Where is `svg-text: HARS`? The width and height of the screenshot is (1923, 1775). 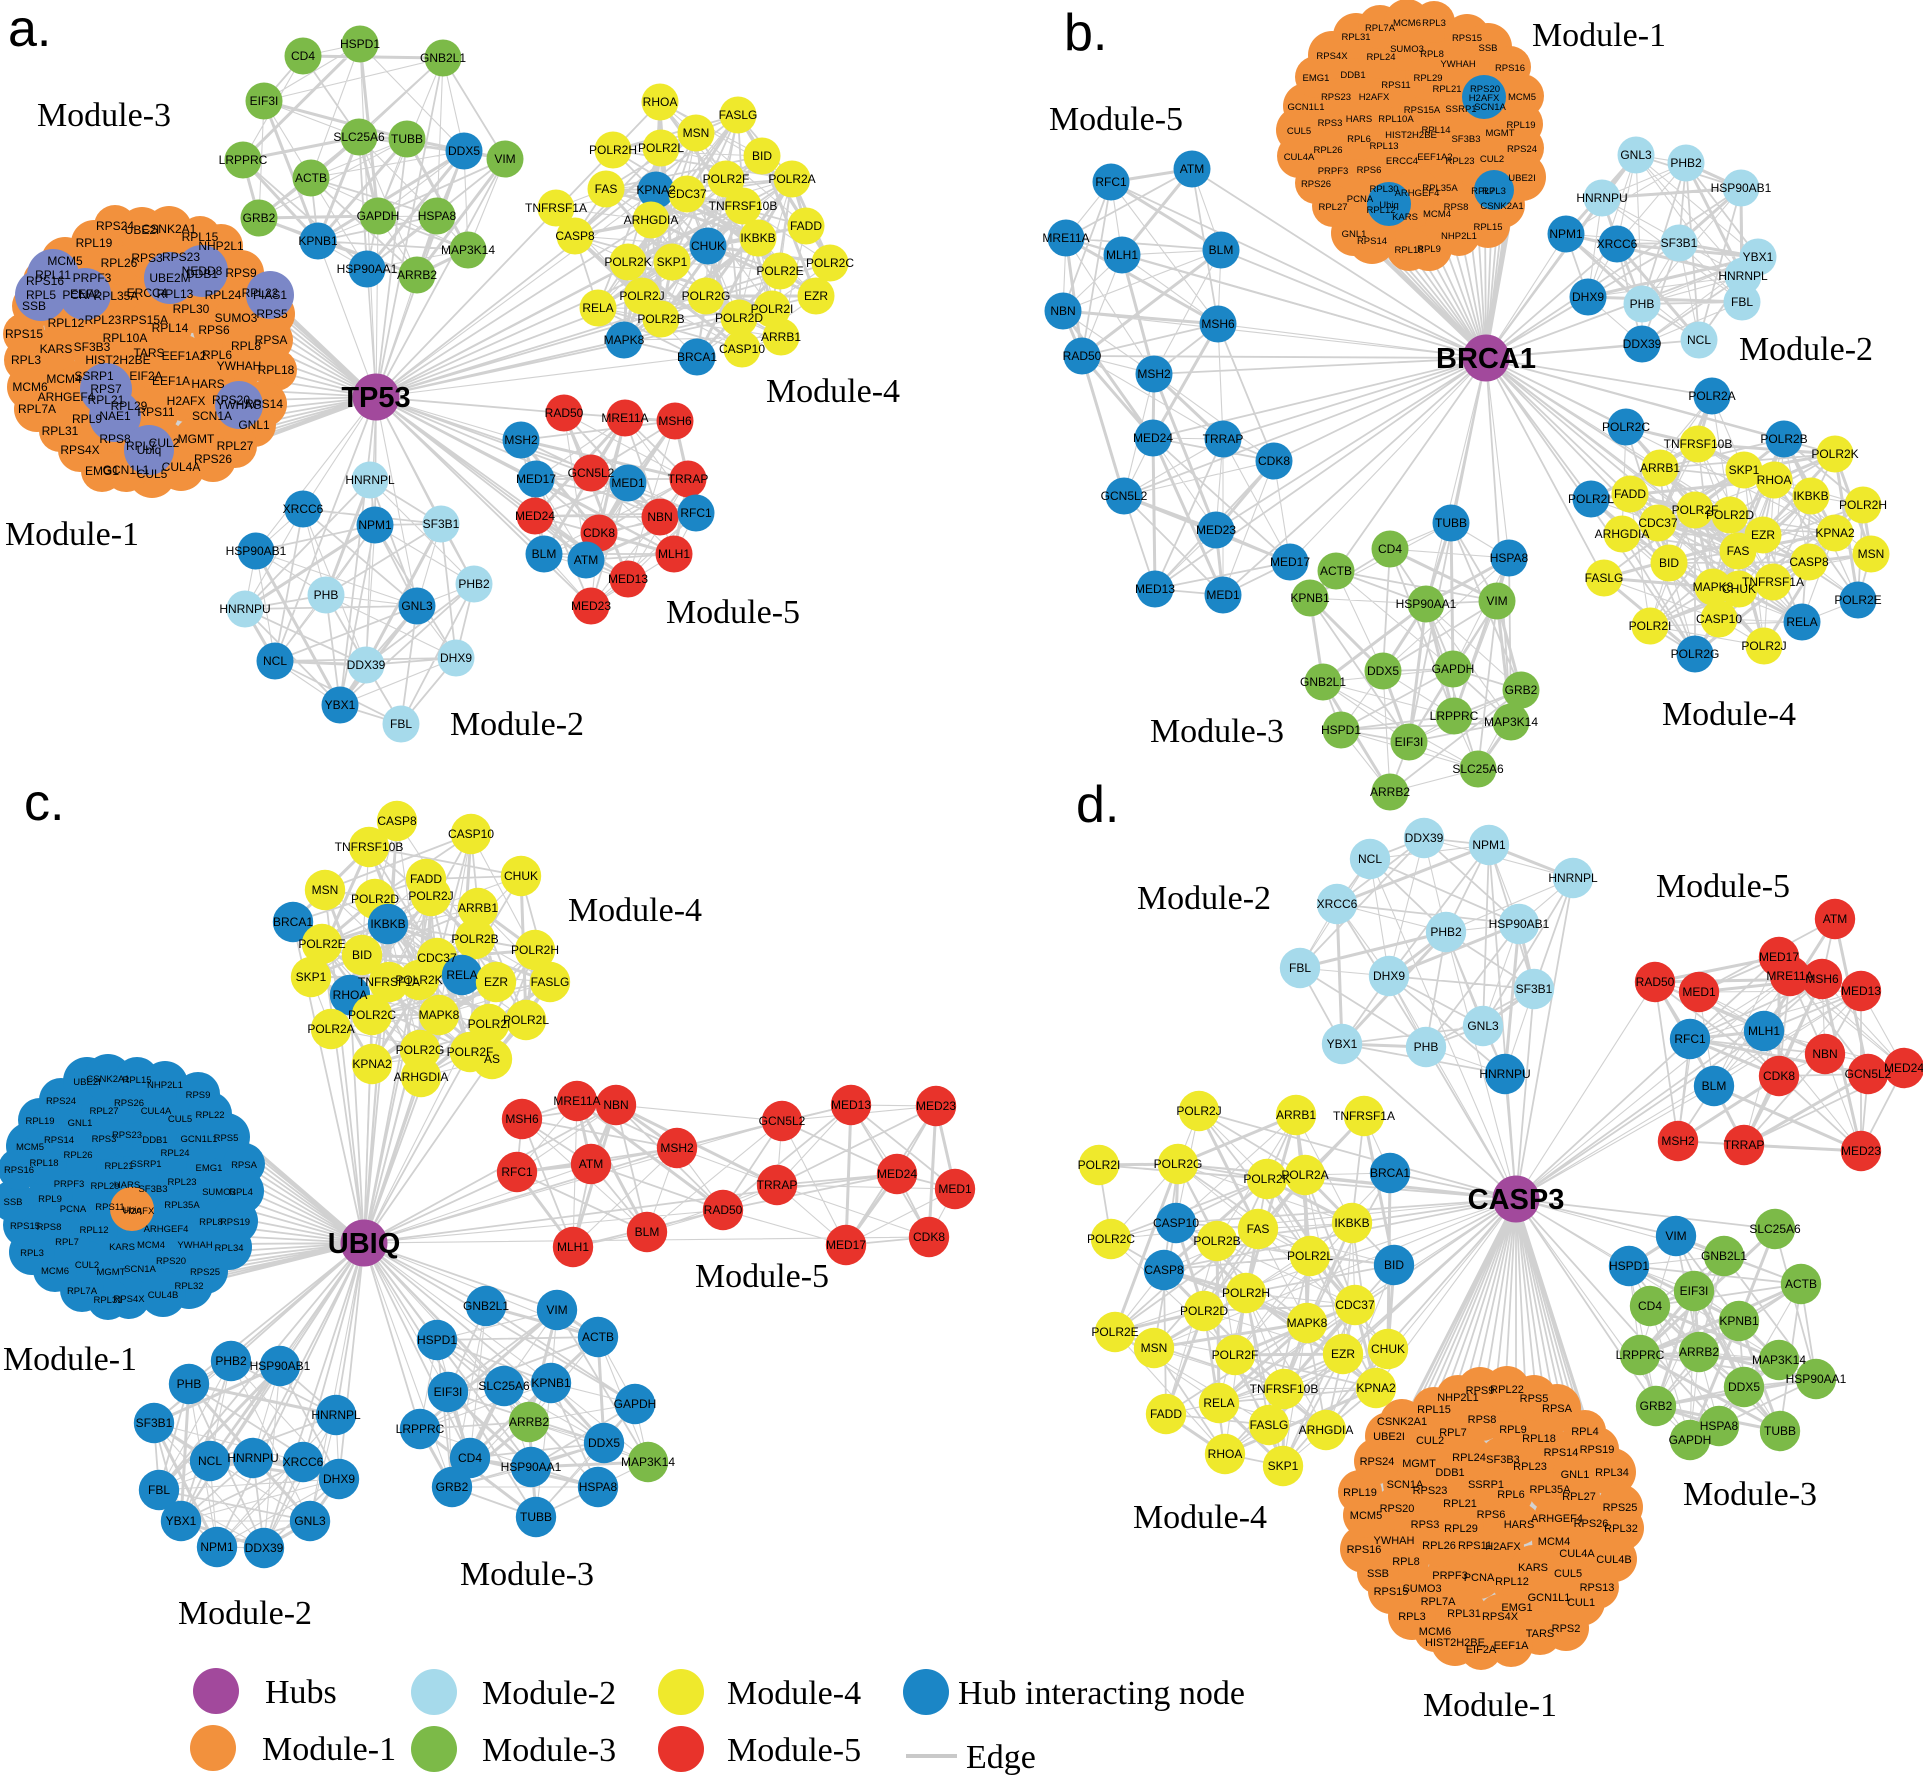
svg-text: HARS is located at coordinates (207, 384).